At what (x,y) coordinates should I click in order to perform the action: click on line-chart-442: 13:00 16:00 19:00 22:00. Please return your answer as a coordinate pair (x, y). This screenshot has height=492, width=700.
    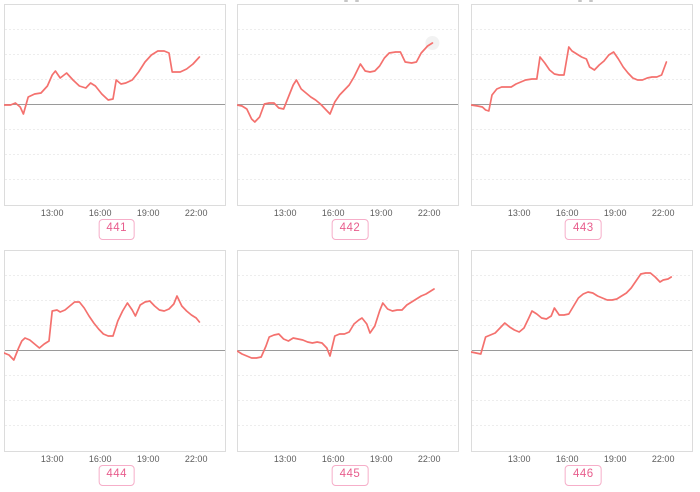
    Looking at the image, I should click on (348, 112).